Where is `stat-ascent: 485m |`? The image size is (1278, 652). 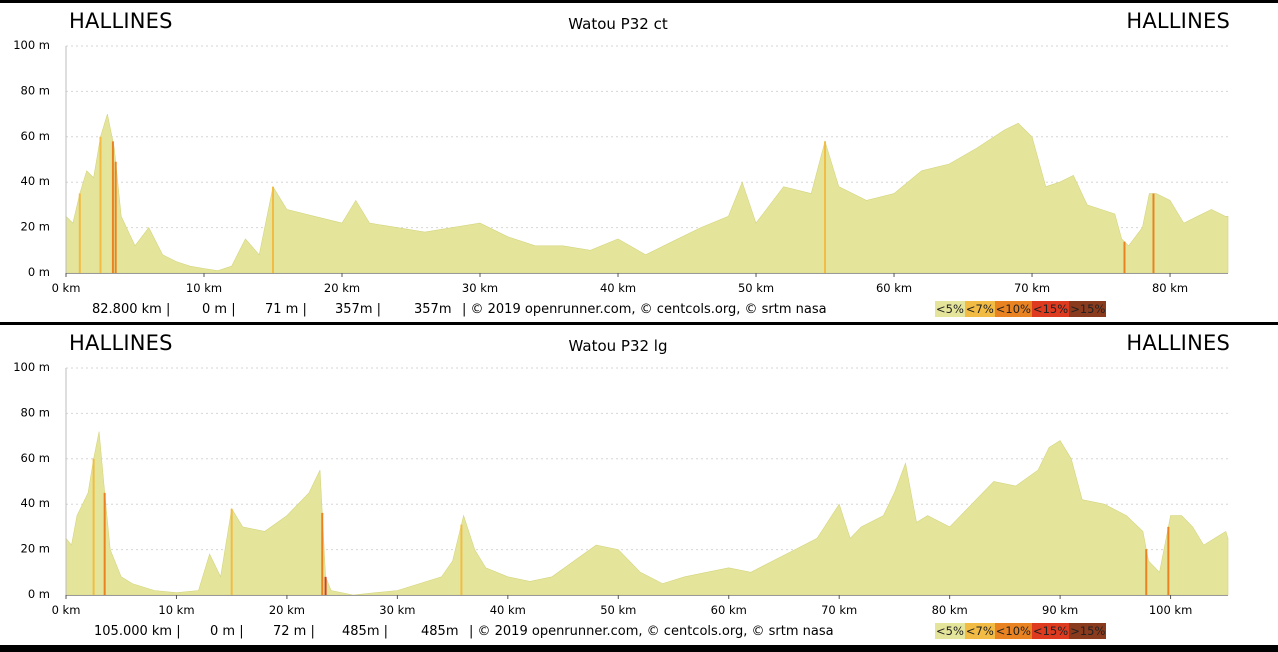
stat-ascent: 485m | is located at coordinates (365, 631).